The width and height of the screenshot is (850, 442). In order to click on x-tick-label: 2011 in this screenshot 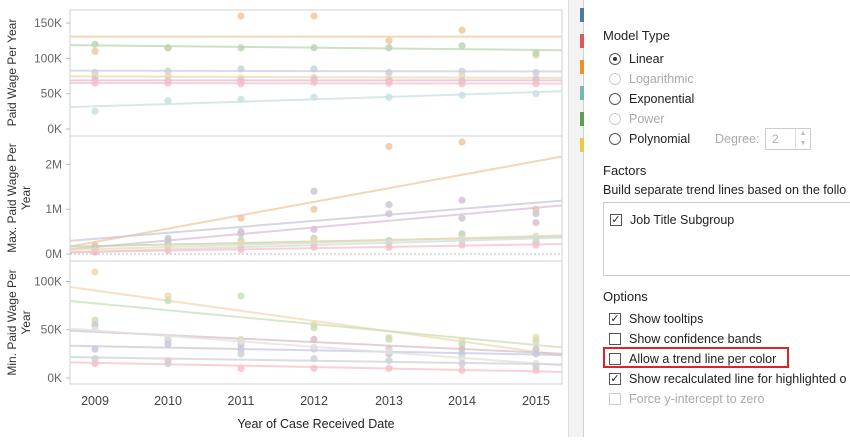, I will do `click(241, 401)`.